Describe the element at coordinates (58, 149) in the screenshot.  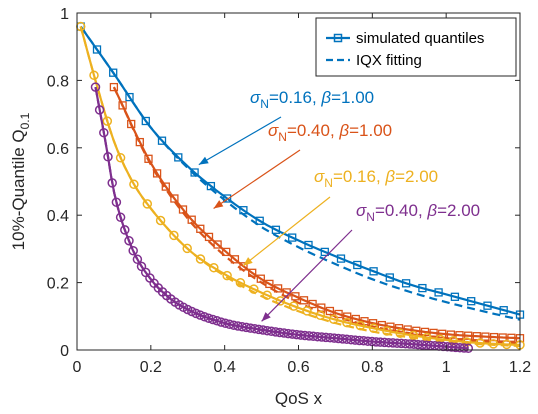
I see `y-tick-label: 0.6` at that location.